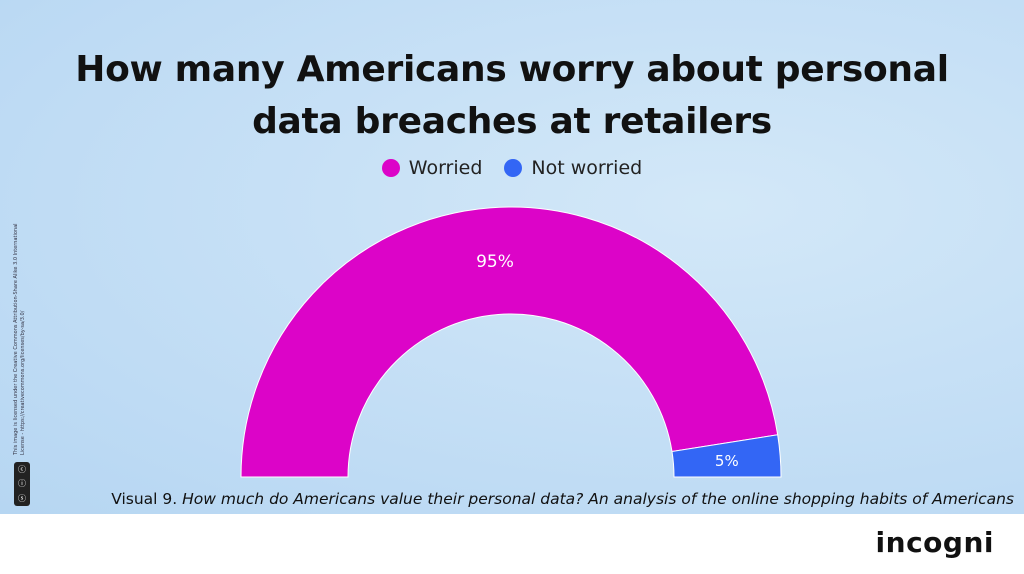 Image resolution: width=1024 pixels, height=574 pixels. I want to click on title-line-2: data breaches at retailers, so click(512, 121).